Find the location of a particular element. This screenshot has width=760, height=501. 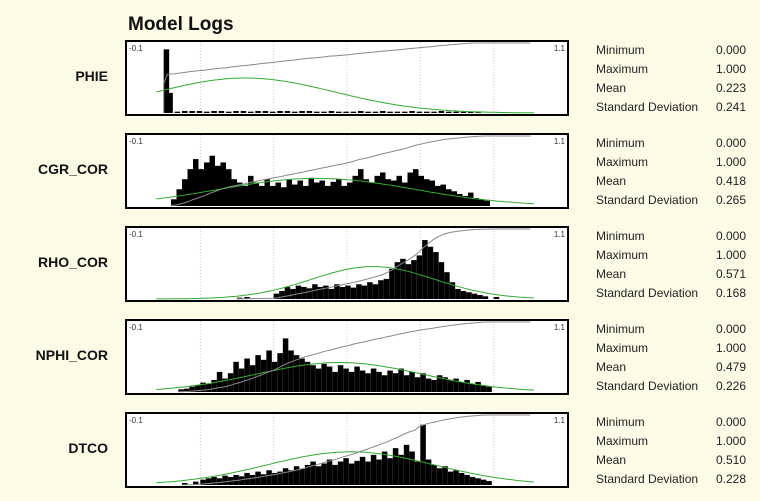

stat-label: Maximum is located at coordinates (622, 162).